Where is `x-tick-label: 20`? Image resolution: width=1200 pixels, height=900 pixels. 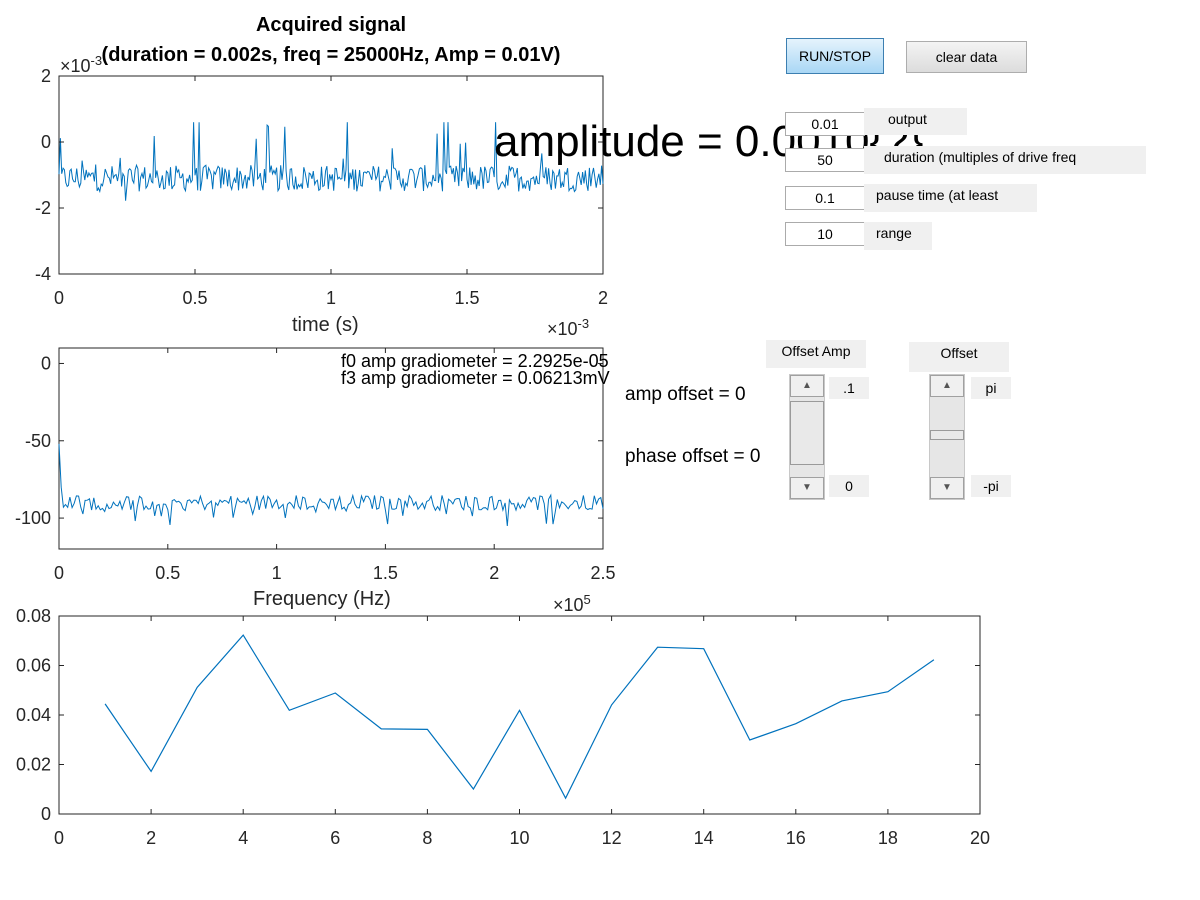
x-tick-label: 20 is located at coordinates (980, 838).